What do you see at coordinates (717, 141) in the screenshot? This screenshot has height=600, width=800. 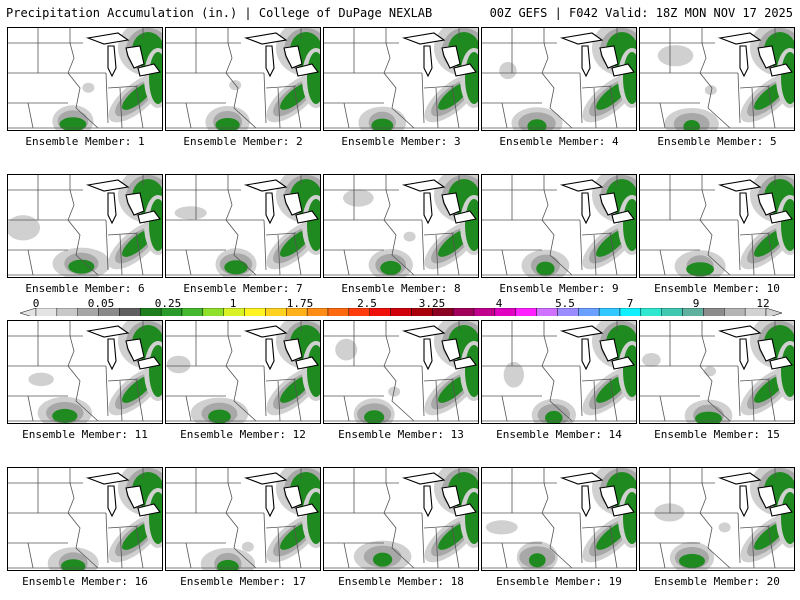 I see `ensemble-member-label: Ensemble Member: 5` at bounding box center [717, 141].